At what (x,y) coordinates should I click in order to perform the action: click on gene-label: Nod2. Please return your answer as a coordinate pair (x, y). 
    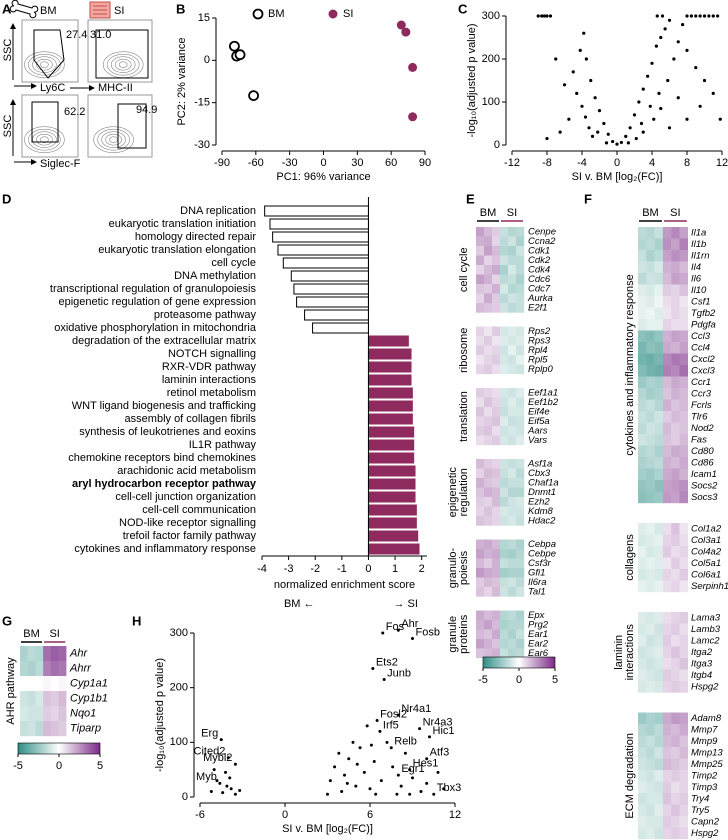
    Looking at the image, I should click on (702, 428).